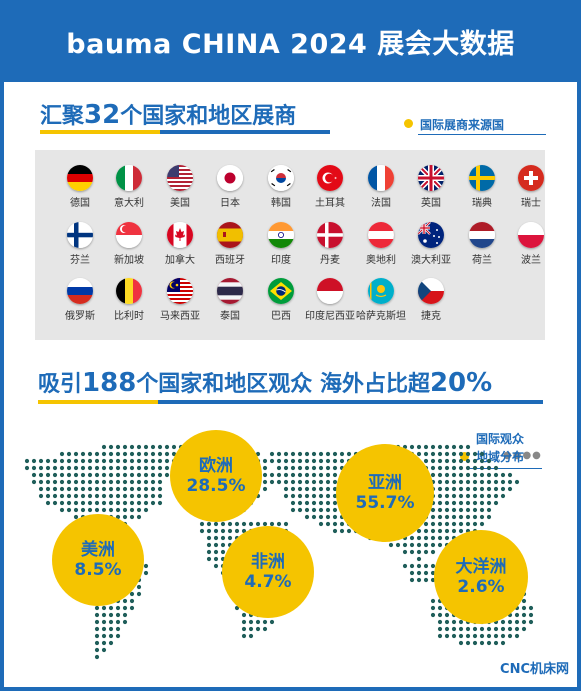  I want to click on country-name: 印度尼西亚, so click(330, 316).